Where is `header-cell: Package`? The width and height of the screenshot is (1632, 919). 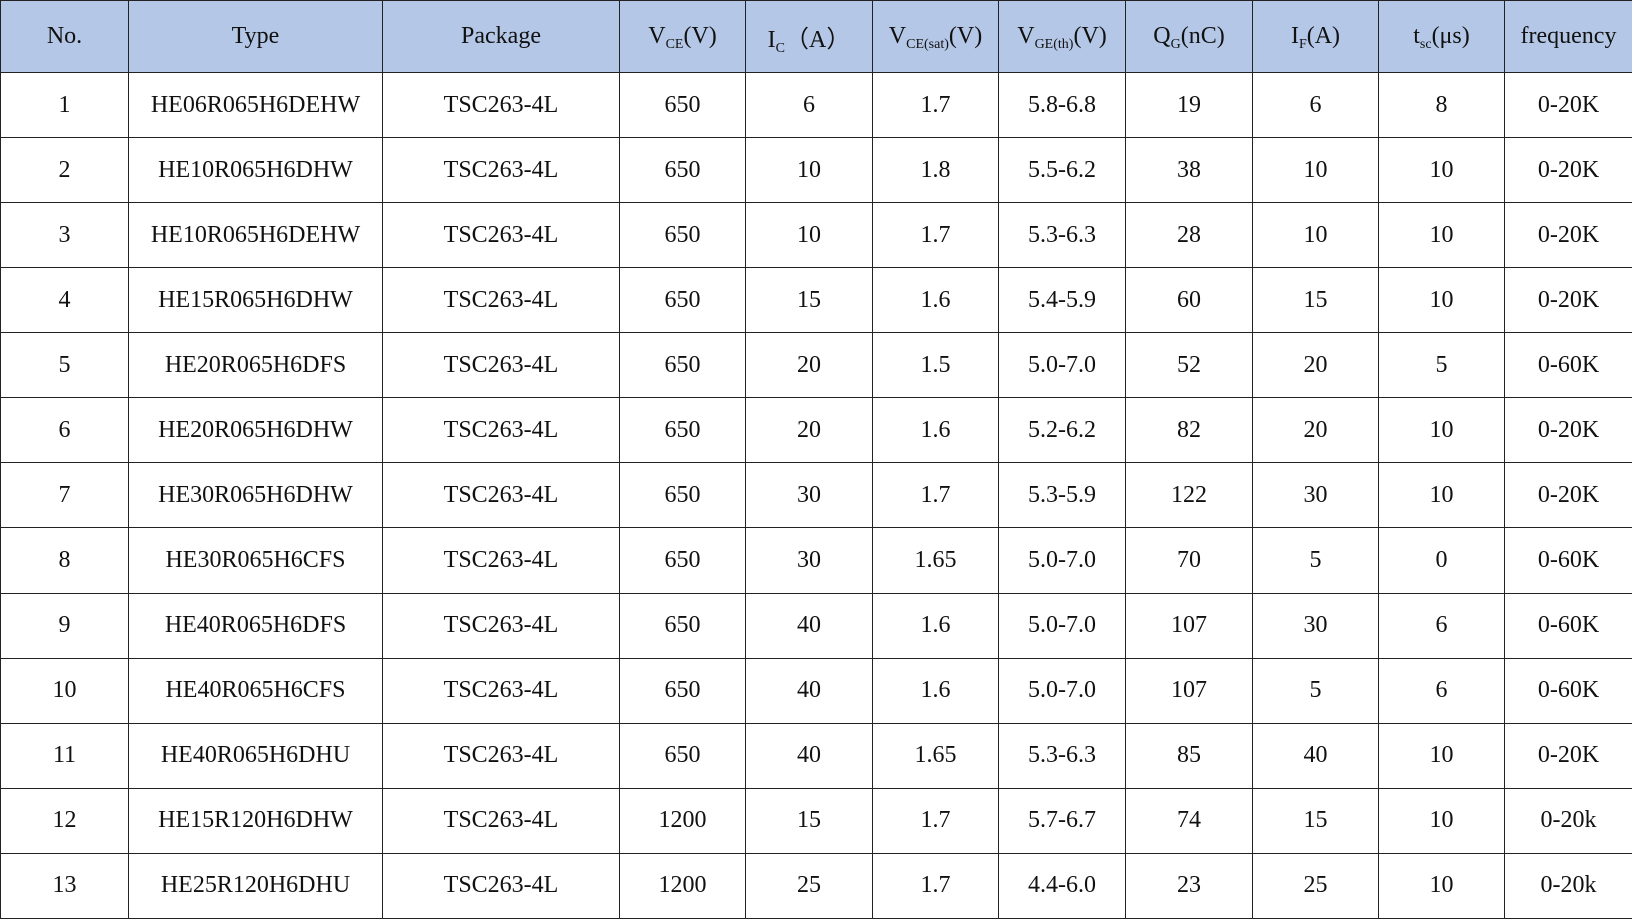
header-cell: Package is located at coordinates (501, 36).